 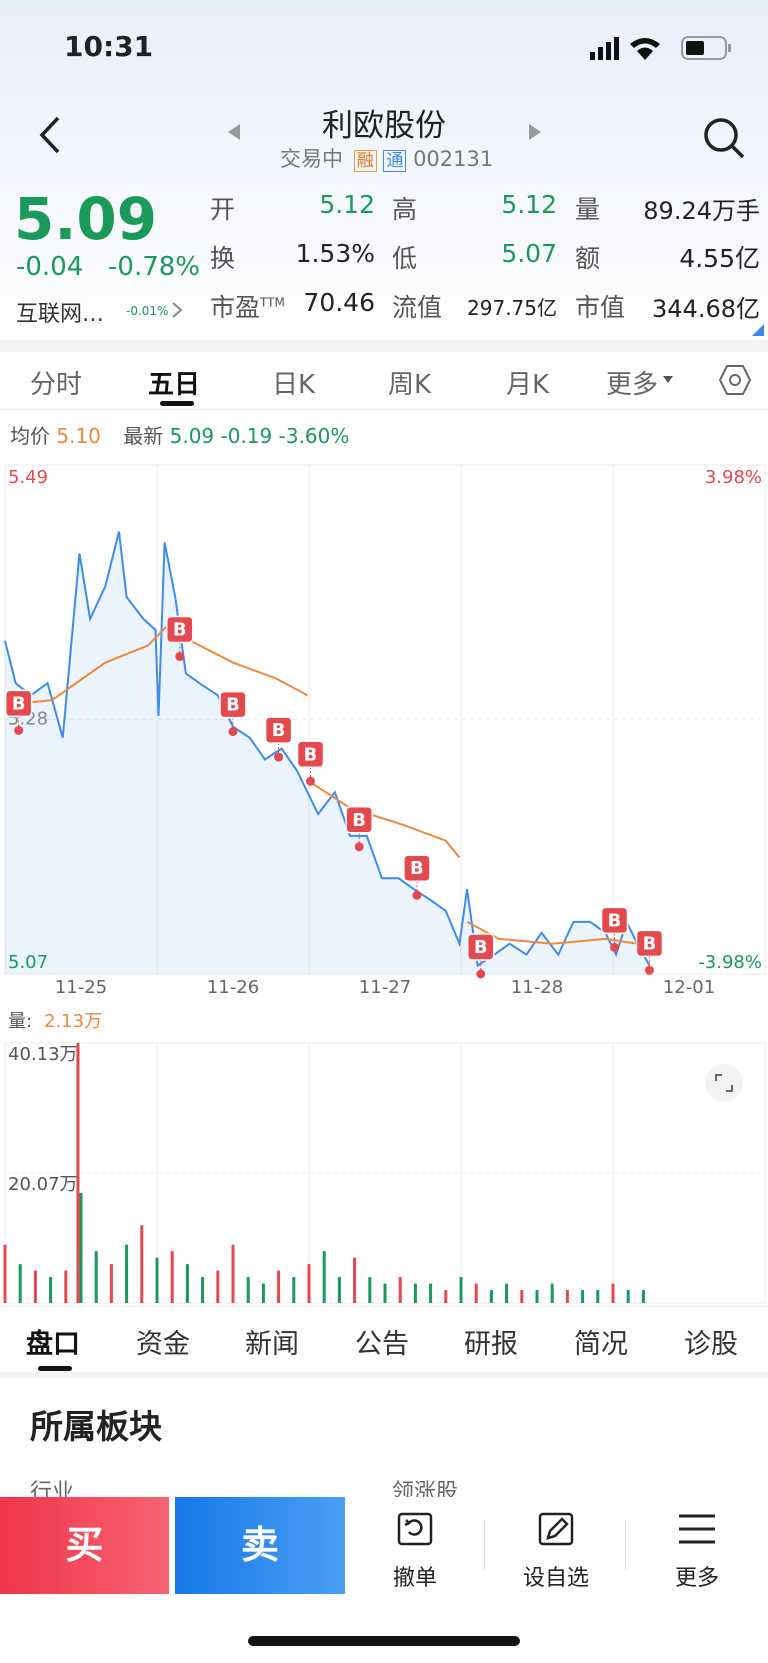 What do you see at coordinates (260, 1545) in the screenshot?
I see `sell-button: 卖` at bounding box center [260, 1545].